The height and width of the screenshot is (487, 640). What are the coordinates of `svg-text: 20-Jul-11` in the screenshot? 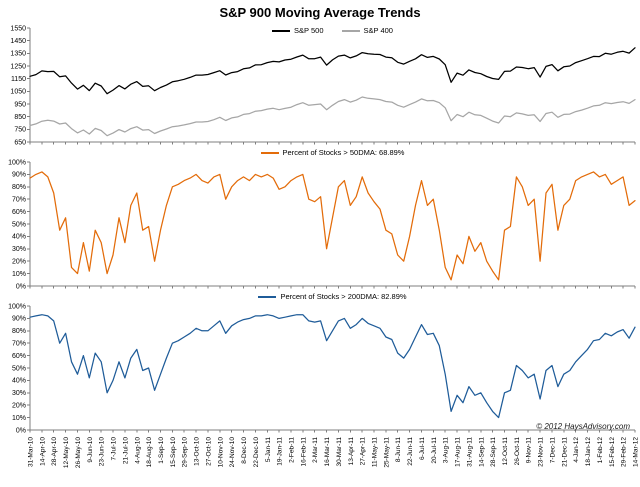 It's located at (434, 450).